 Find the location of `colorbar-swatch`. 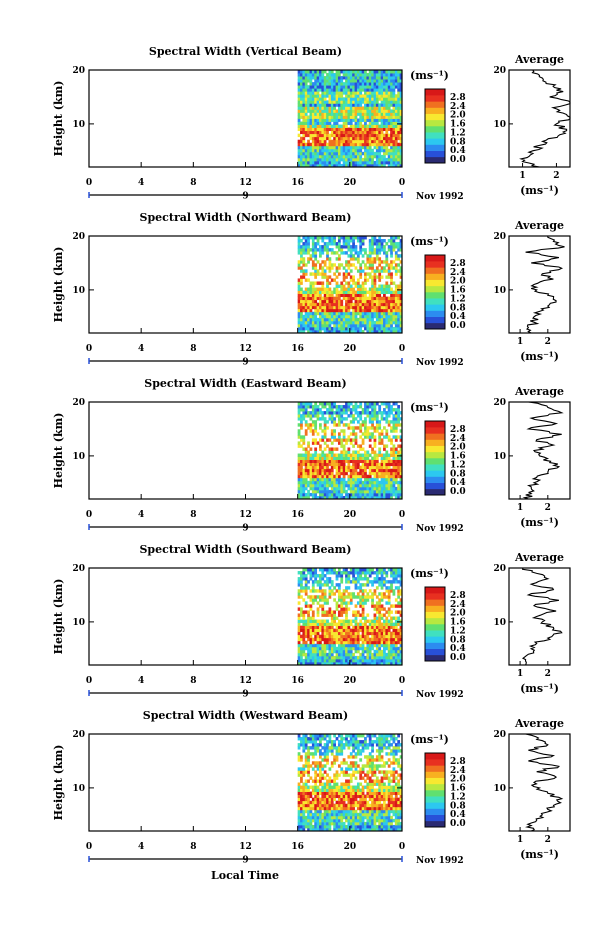

colorbar-swatch is located at coordinates (435, 147).